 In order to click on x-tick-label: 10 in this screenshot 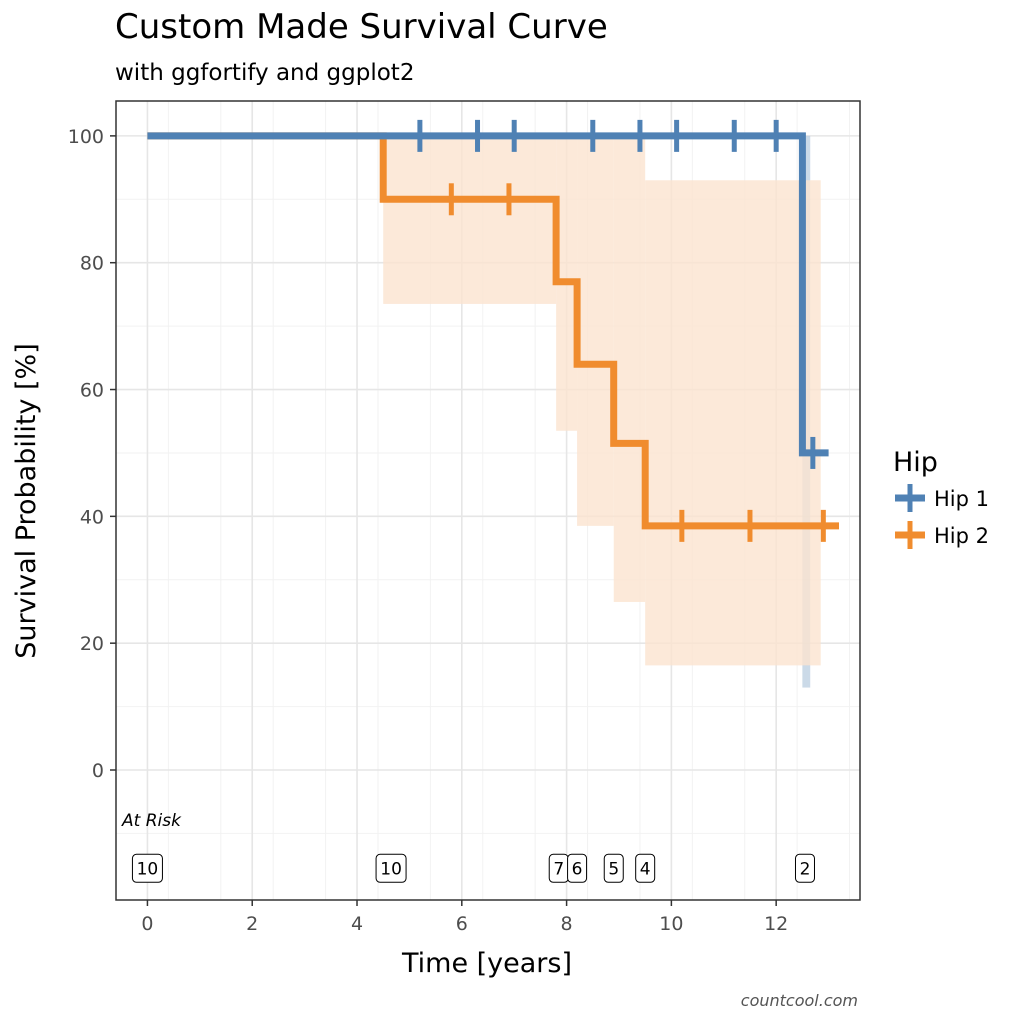, I will do `click(671, 924)`.